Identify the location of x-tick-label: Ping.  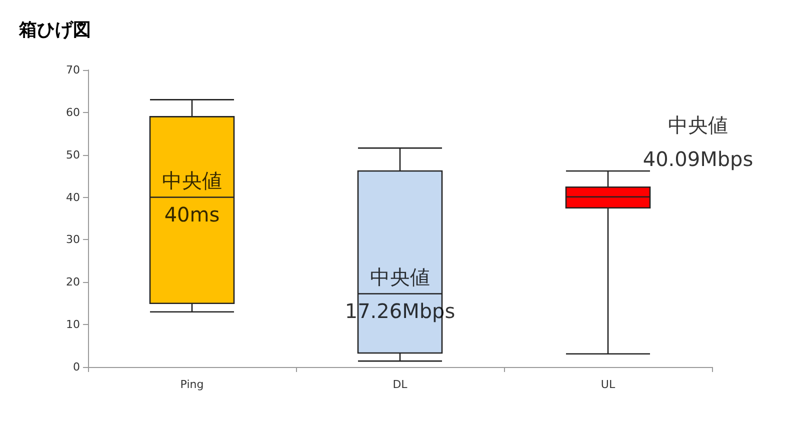
(192, 384).